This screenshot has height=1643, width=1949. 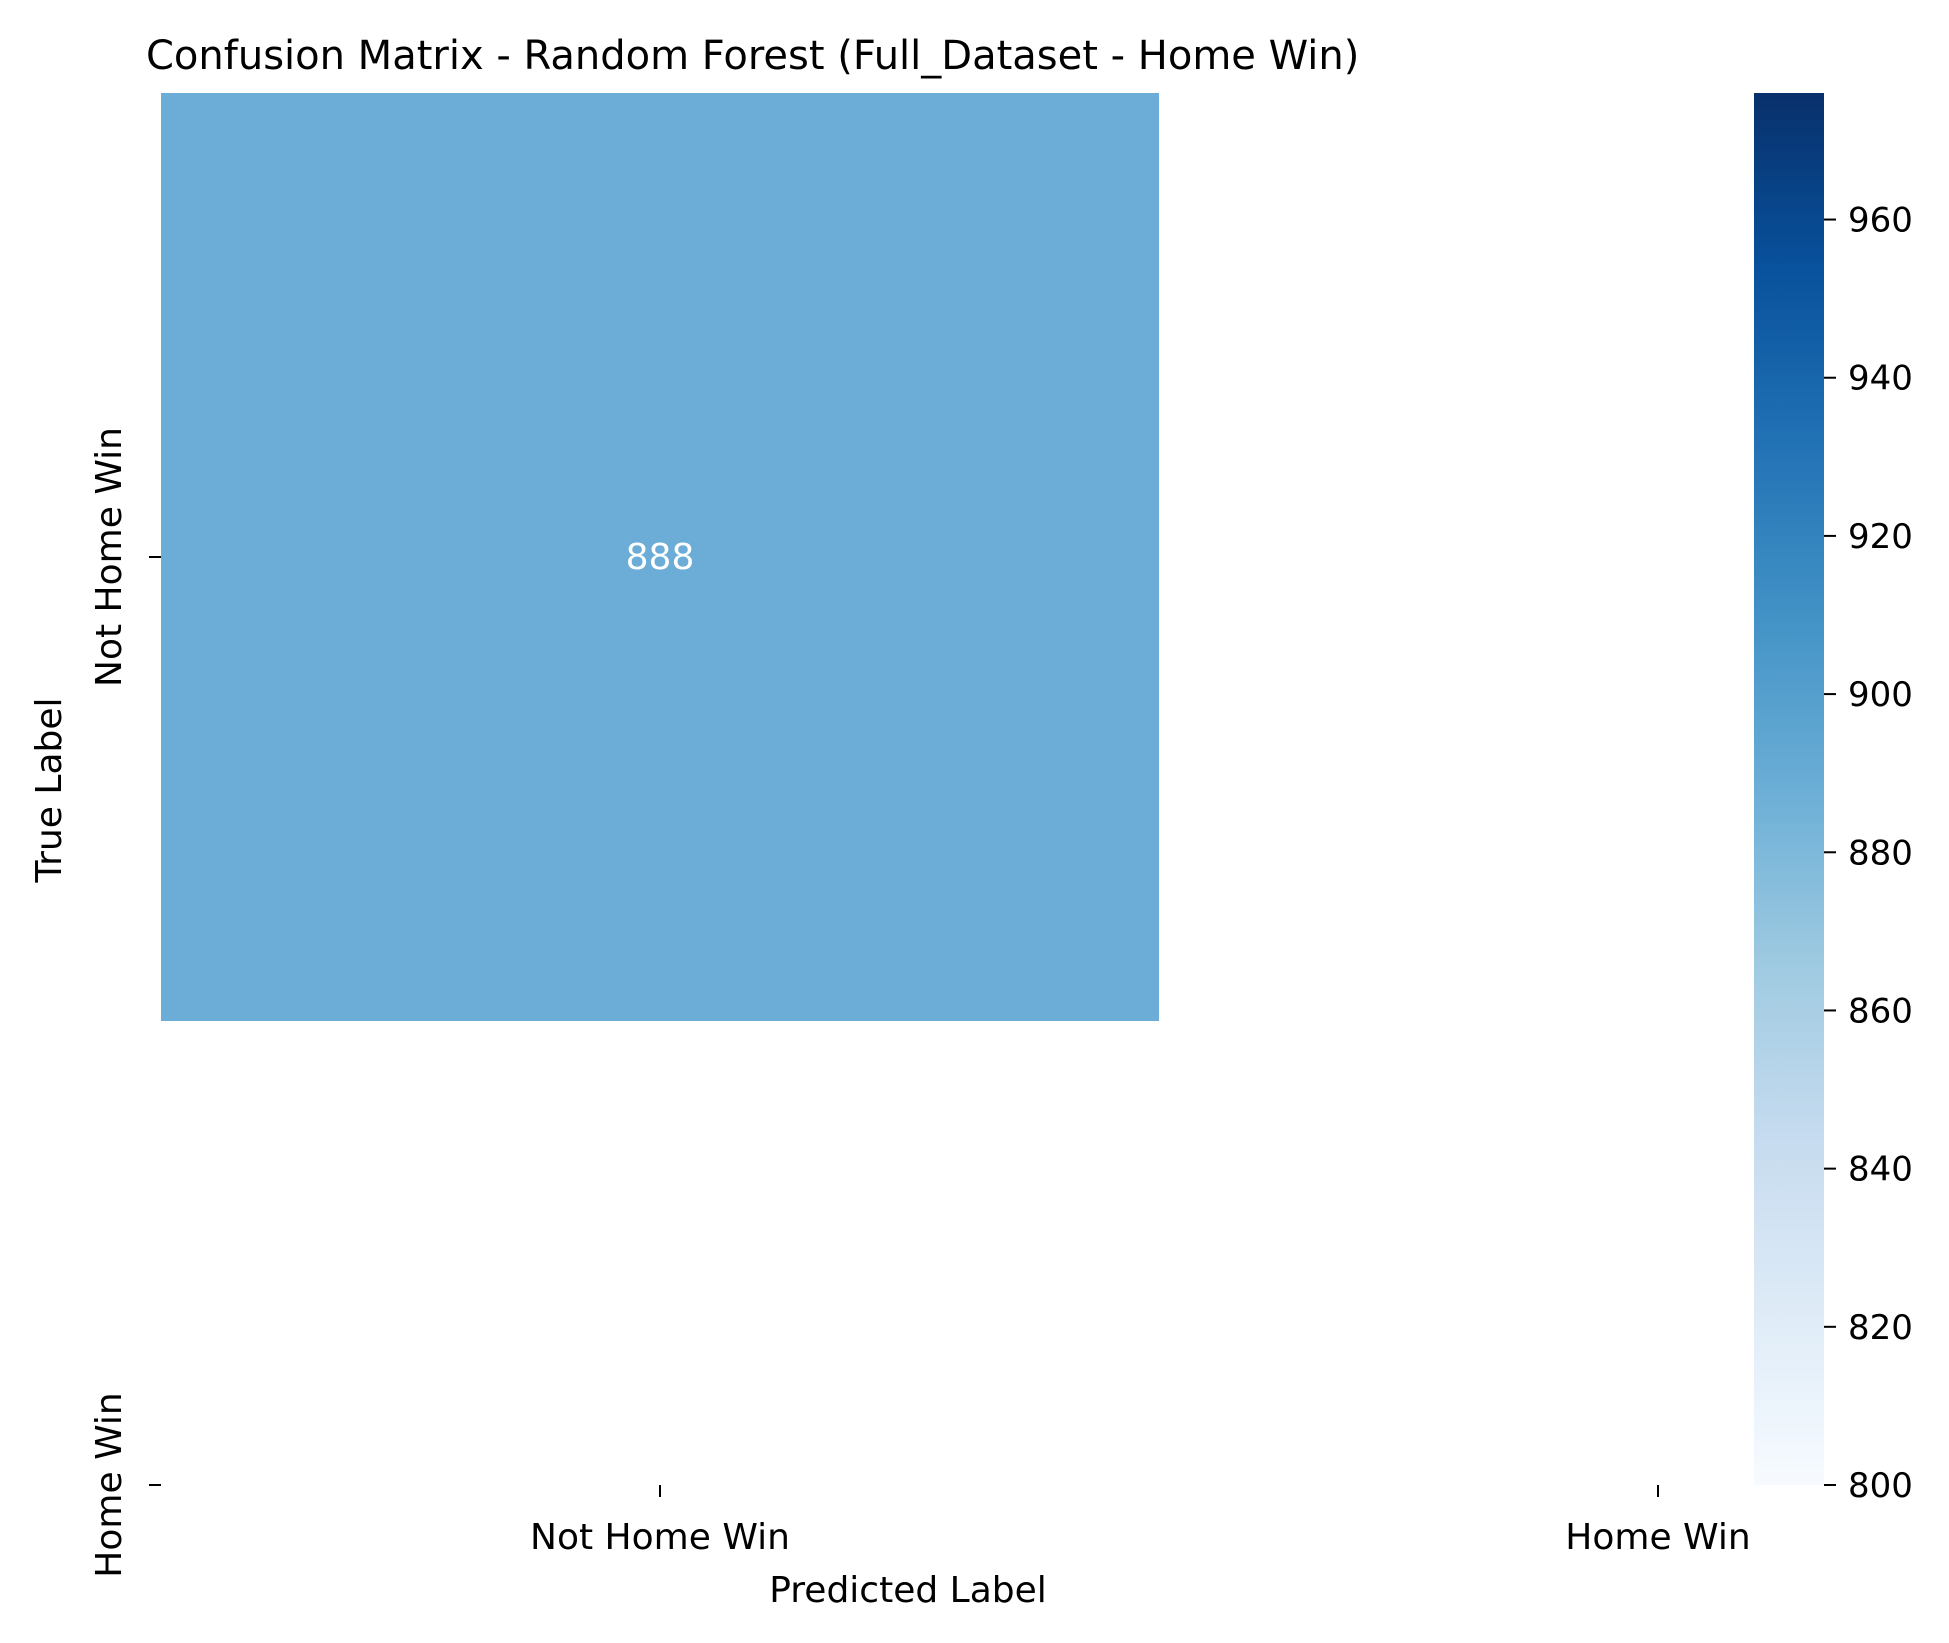 I want to click on colorbar, so click(x=1789, y=789).